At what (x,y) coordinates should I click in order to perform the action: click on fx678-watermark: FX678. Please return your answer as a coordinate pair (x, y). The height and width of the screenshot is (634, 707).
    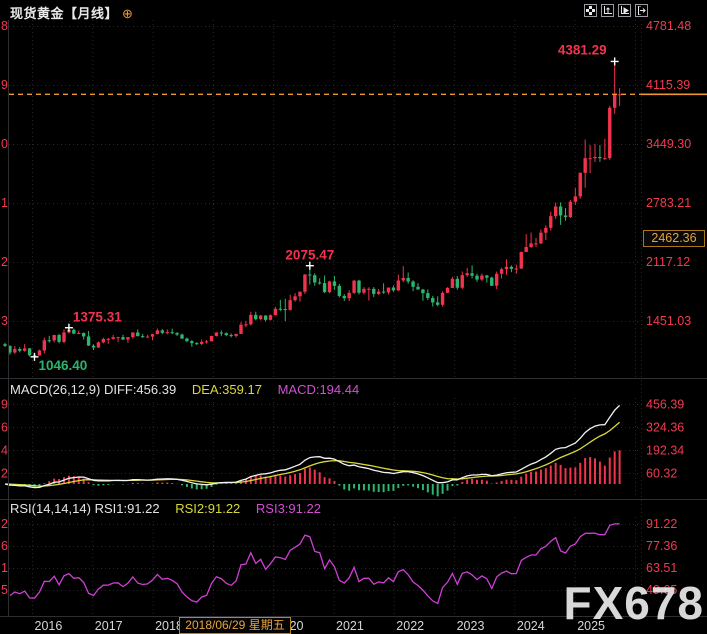
    Looking at the image, I should click on (633, 603).